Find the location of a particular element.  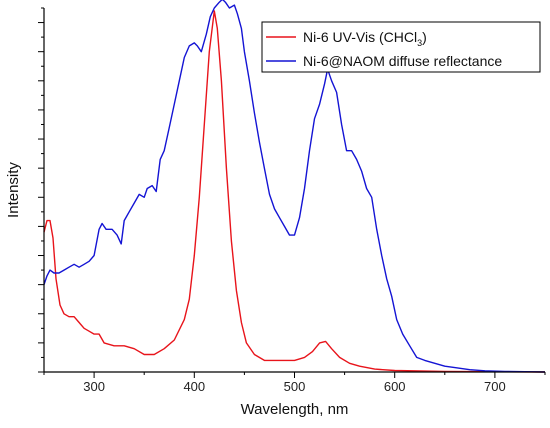

x-tick-label: 500 is located at coordinates (295, 386).